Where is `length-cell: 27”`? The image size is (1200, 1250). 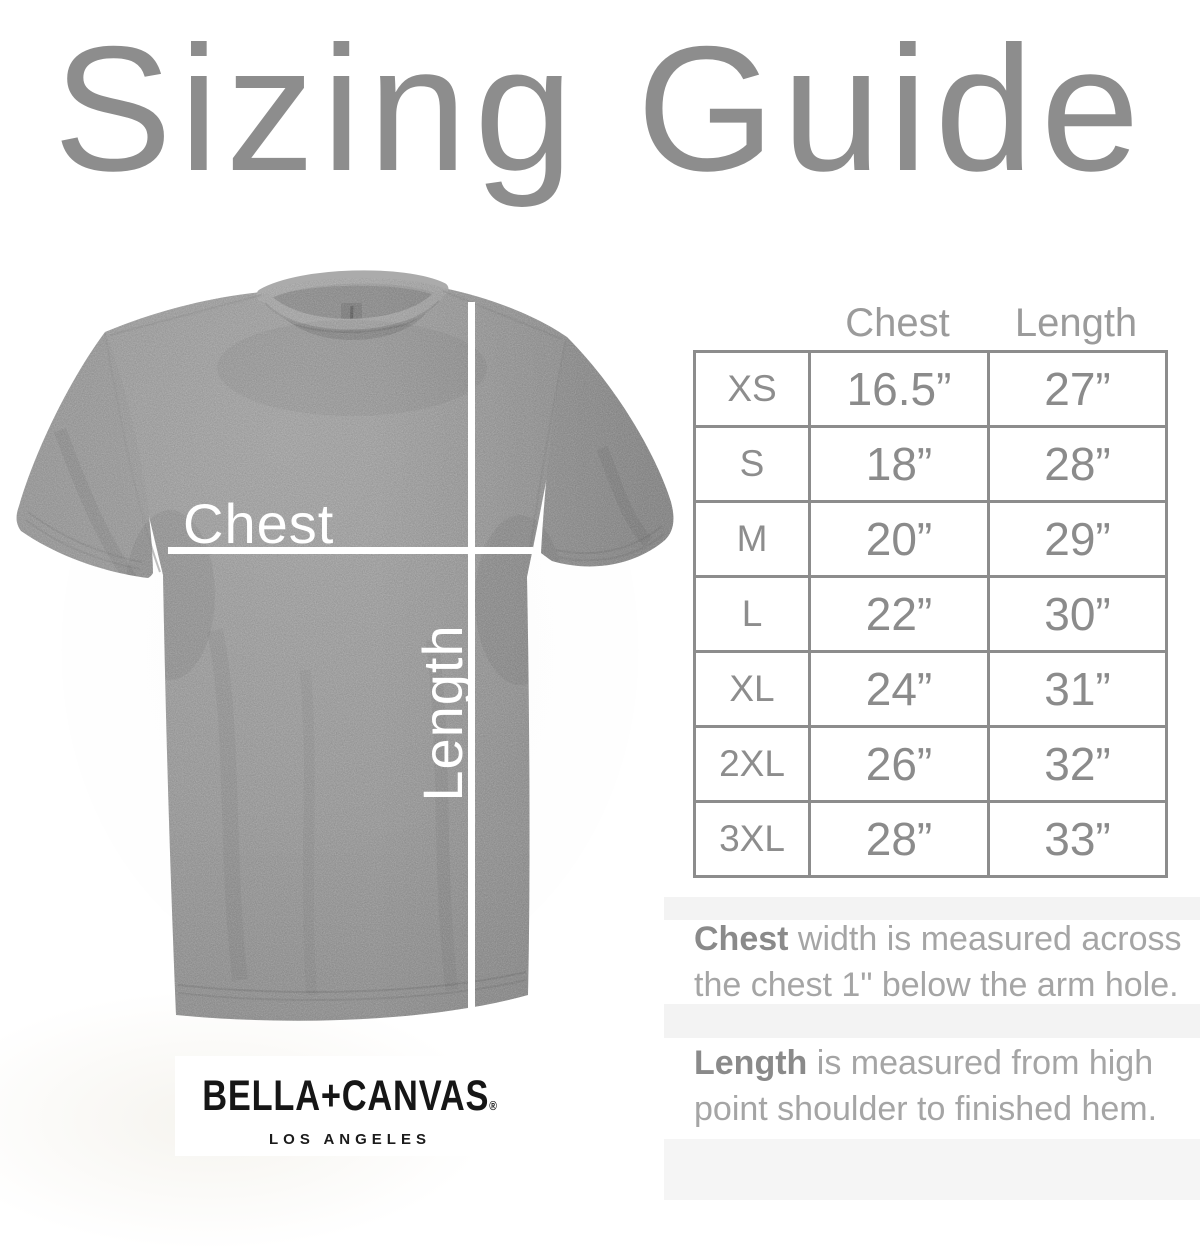 length-cell: 27” is located at coordinates (1077, 389).